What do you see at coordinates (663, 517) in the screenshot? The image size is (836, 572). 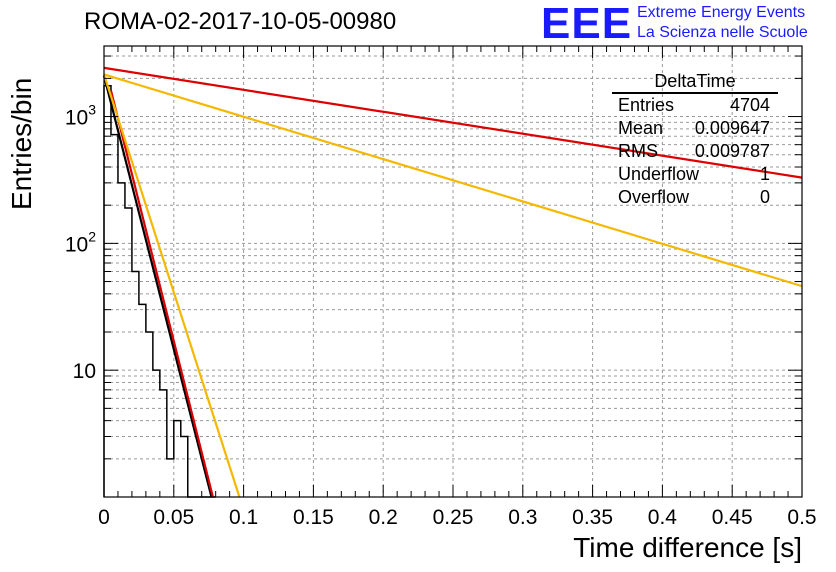 I see `x-tick-label: 0.4` at bounding box center [663, 517].